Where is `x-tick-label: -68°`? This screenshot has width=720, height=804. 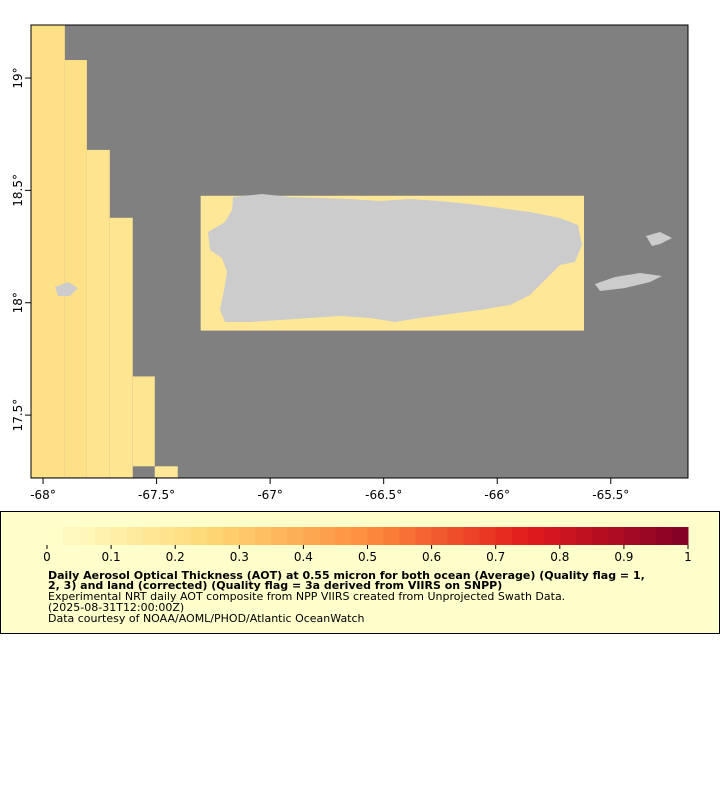
x-tick-label: -68° is located at coordinates (43, 495).